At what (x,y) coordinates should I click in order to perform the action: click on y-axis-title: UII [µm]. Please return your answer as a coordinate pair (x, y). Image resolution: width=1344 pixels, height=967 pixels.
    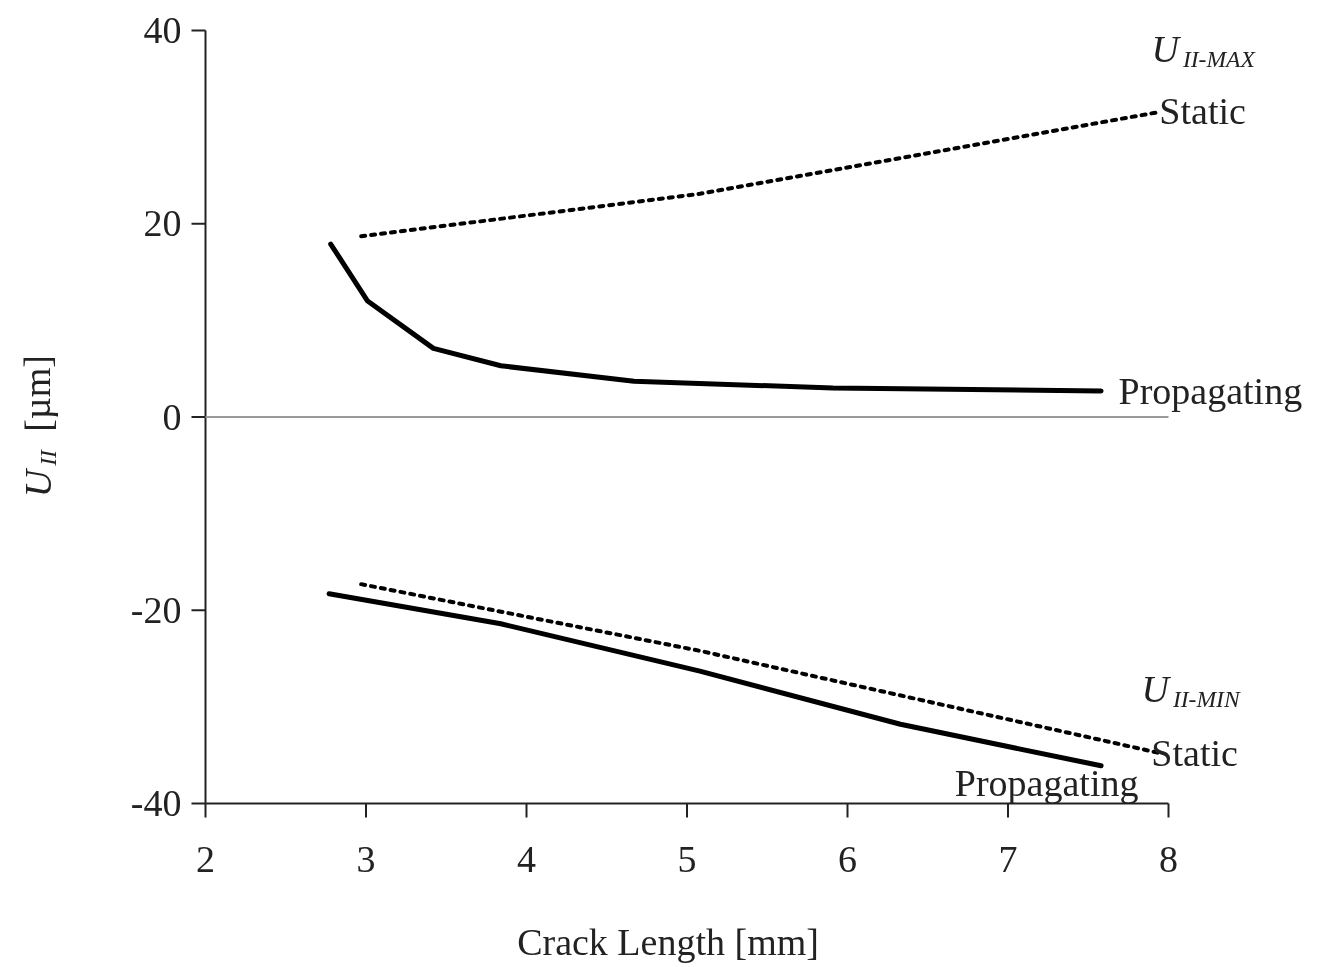
    Looking at the image, I should click on (39, 426).